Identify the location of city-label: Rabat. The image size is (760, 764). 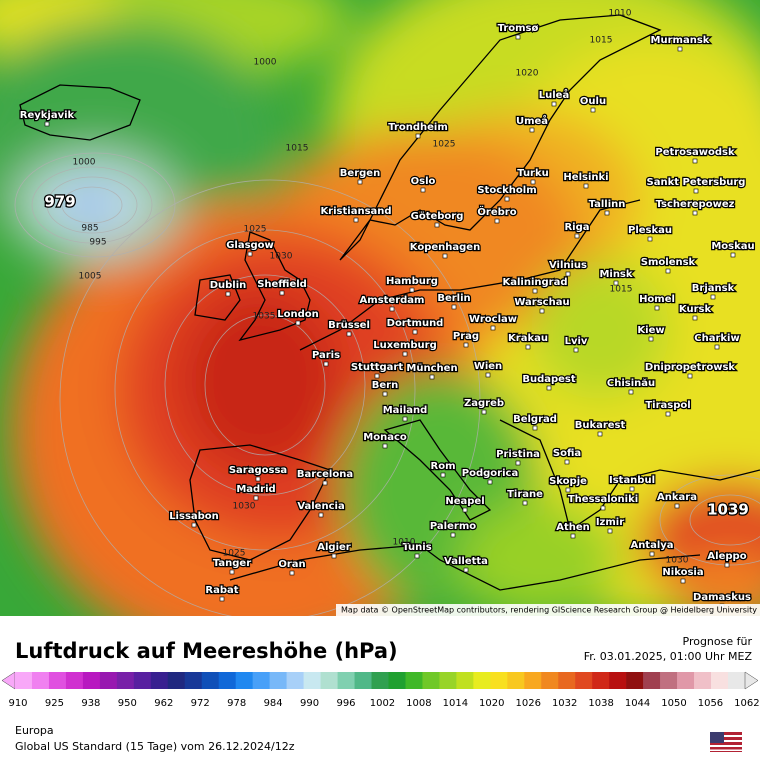
(221, 590).